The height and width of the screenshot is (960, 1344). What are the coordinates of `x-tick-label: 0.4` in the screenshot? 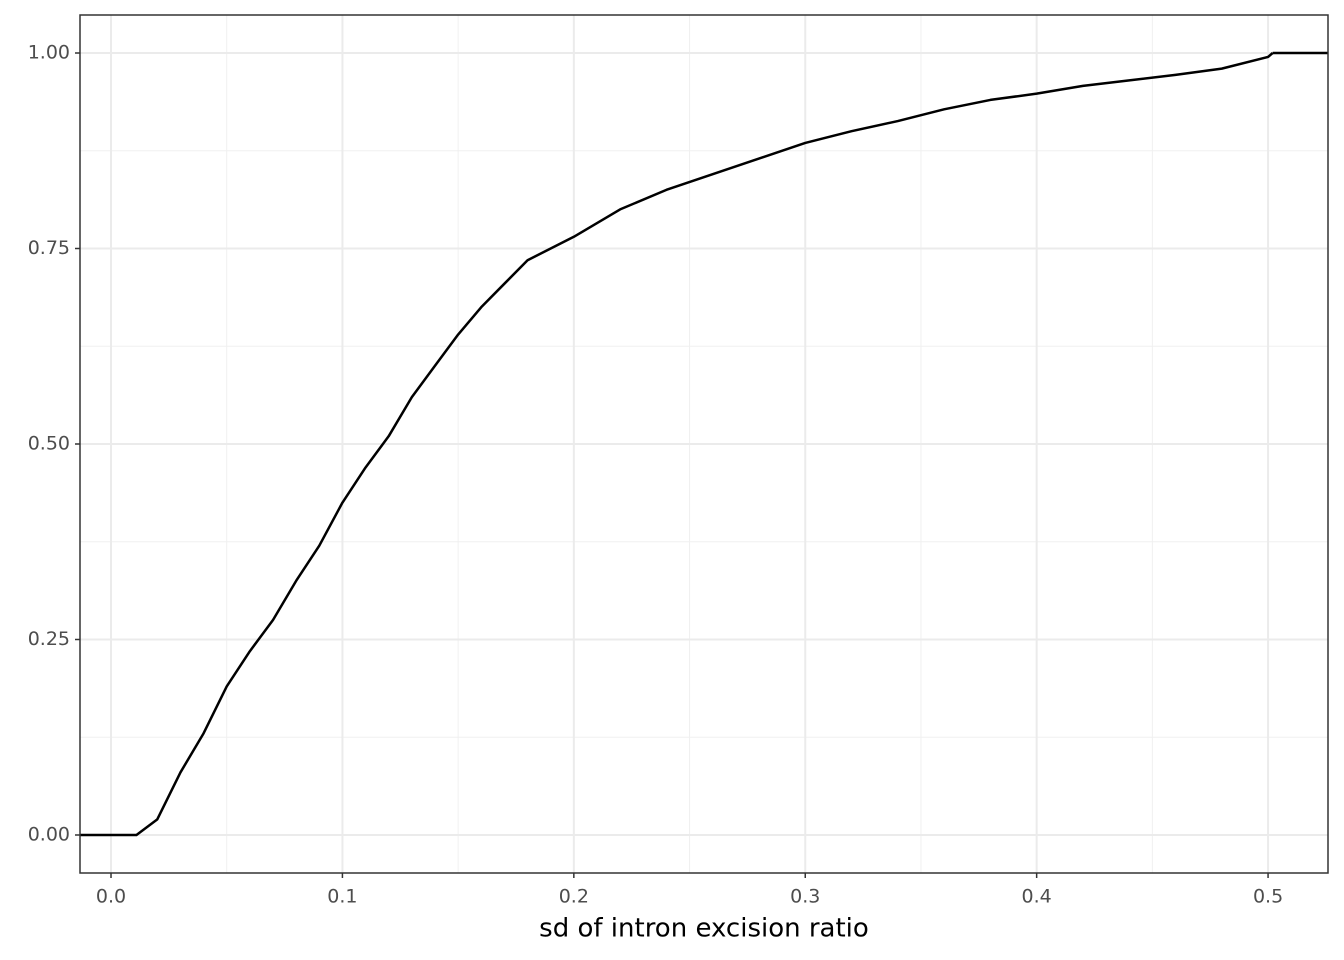 It's located at (1037, 897).